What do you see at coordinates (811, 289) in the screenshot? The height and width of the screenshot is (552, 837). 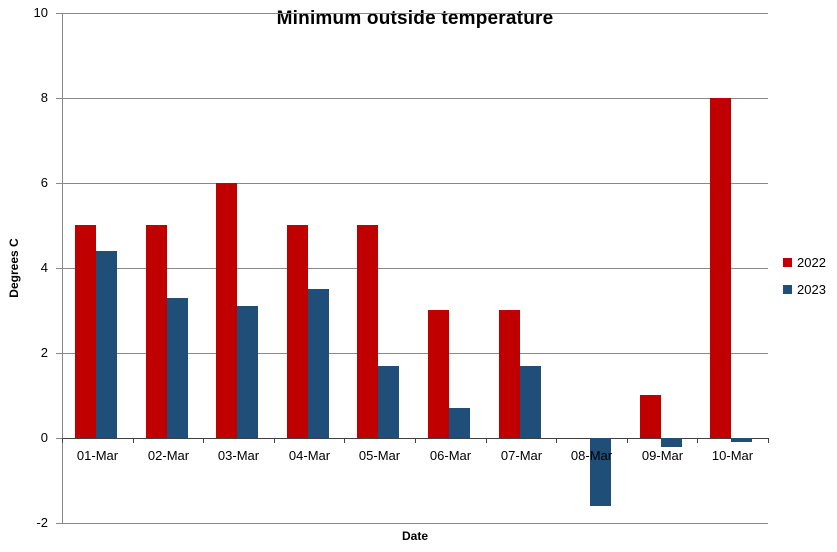 I see `legend-label-2023: 2023` at bounding box center [811, 289].